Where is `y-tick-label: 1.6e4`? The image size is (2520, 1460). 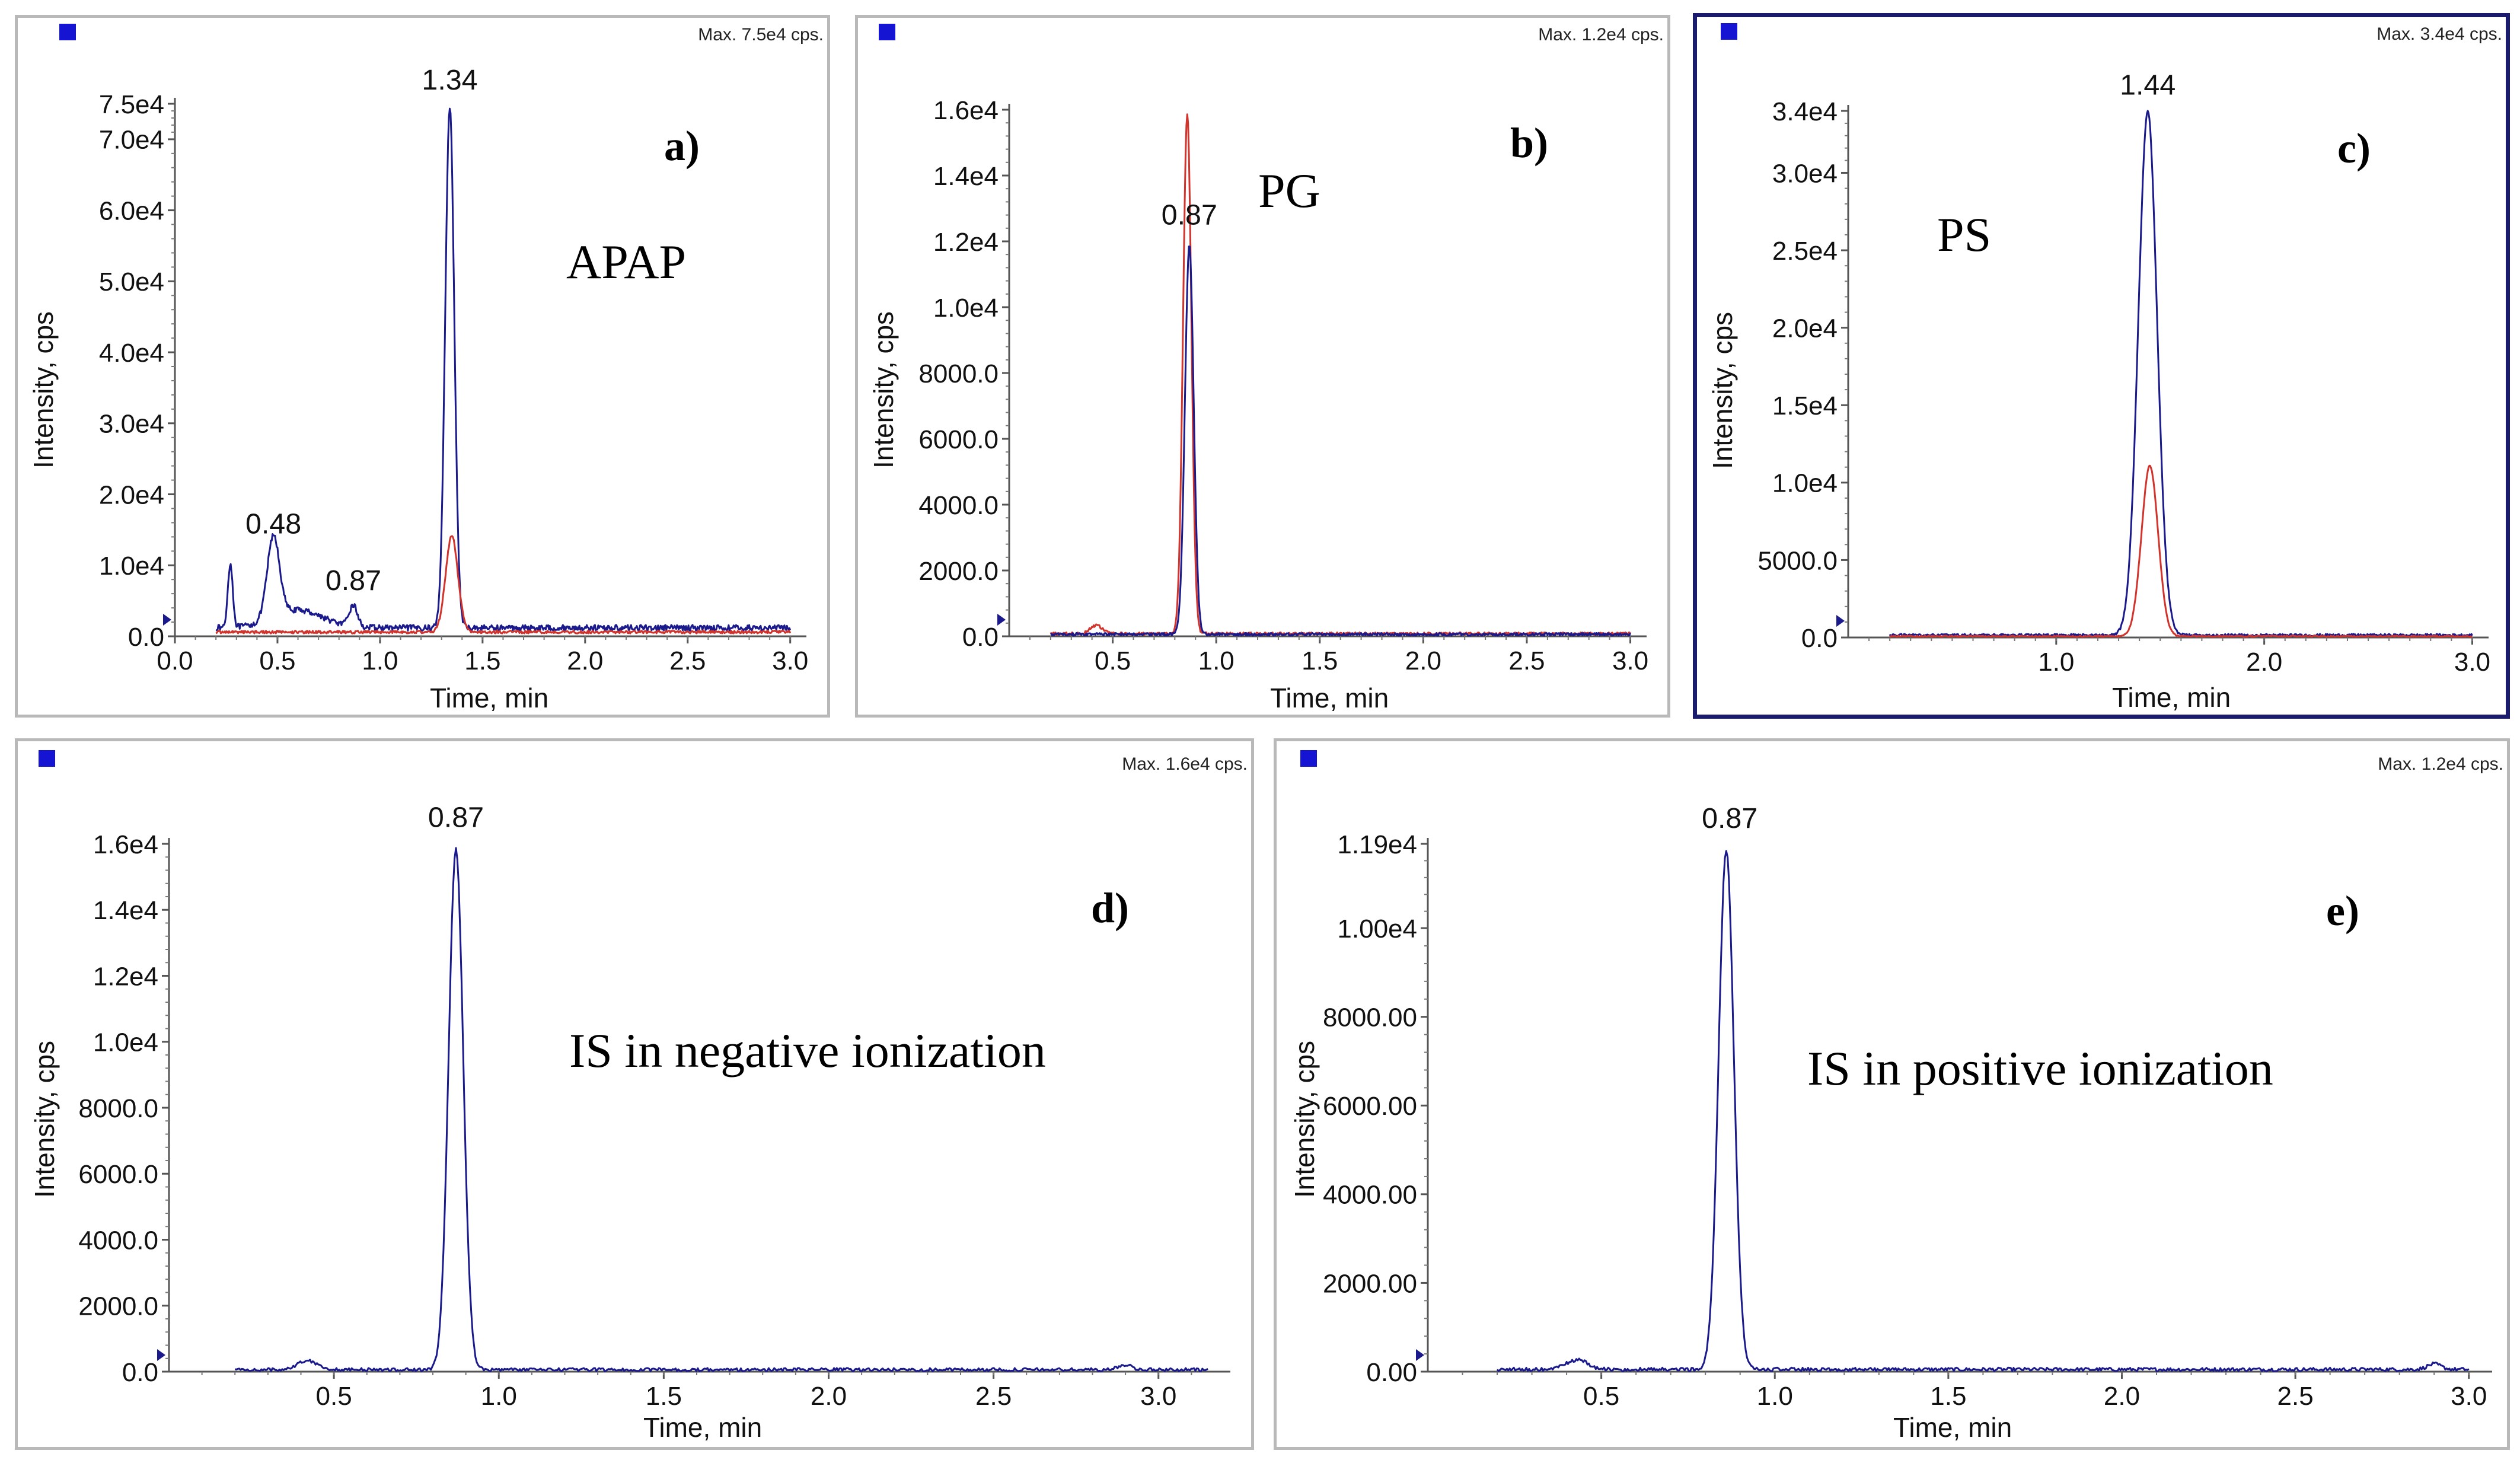 y-tick-label: 1.6e4 is located at coordinates (966, 110).